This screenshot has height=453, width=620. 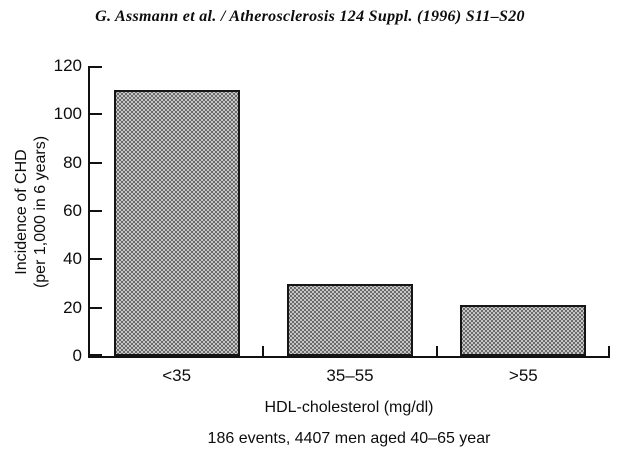 I want to click on y-axis-title-line1: Incidence of CHD, so click(x=22, y=212).